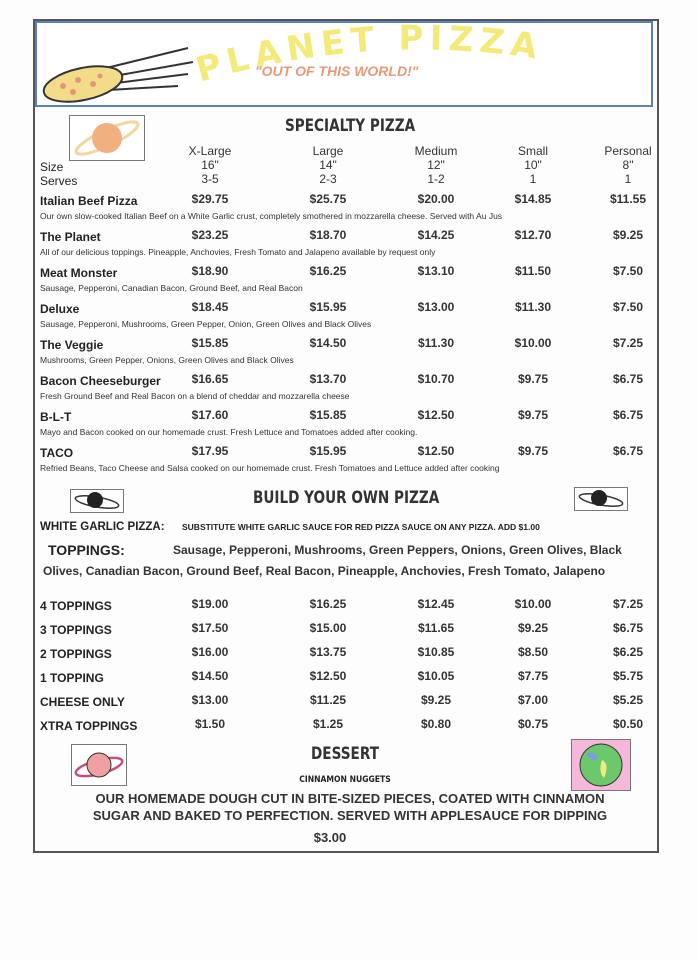  Describe the element at coordinates (210, 199) in the screenshot. I see `price-cell: $29.75` at that location.